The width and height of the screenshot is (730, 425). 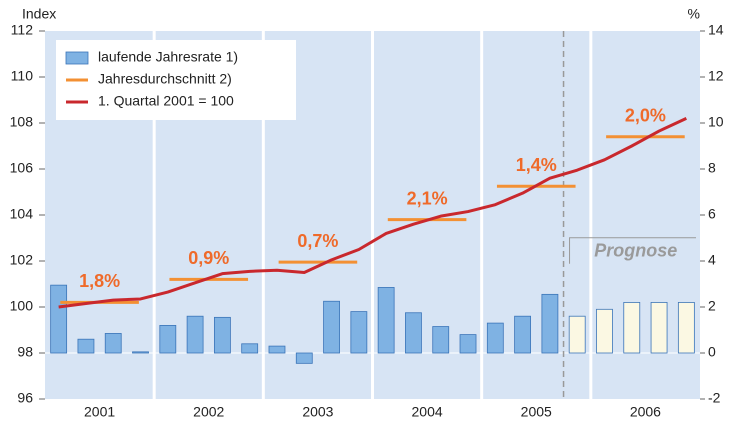 What do you see at coordinates (645, 412) in the screenshot?
I see `x-tick-label: 2006` at bounding box center [645, 412].